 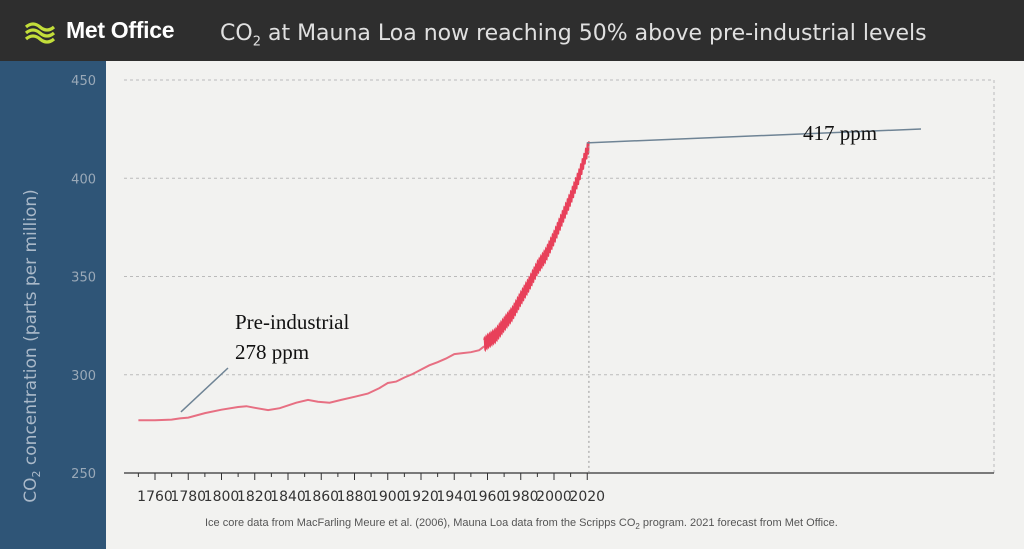 What do you see at coordinates (587, 497) in the screenshot?
I see `x-tick-label: 2020` at bounding box center [587, 497].